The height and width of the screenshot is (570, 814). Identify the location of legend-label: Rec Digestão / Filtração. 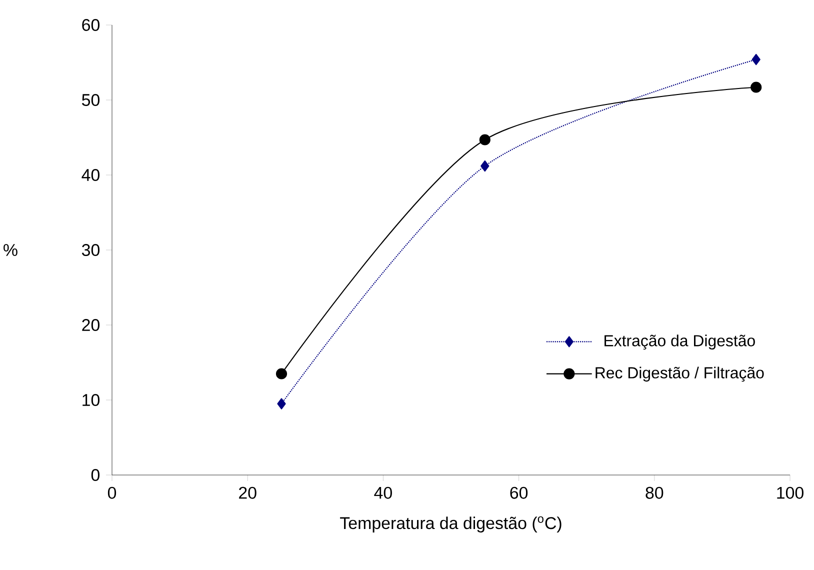
(680, 374).